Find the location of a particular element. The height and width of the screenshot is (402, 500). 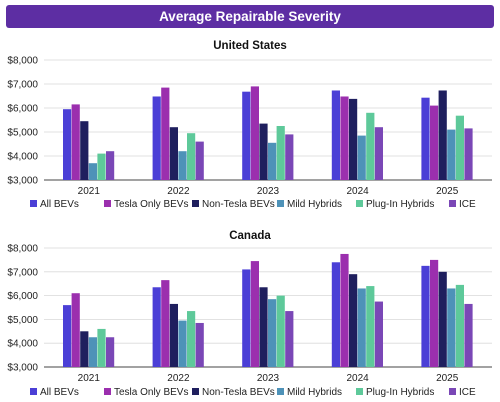

chart-canada-bar-mild-hybrids-2022 is located at coordinates (182, 343).